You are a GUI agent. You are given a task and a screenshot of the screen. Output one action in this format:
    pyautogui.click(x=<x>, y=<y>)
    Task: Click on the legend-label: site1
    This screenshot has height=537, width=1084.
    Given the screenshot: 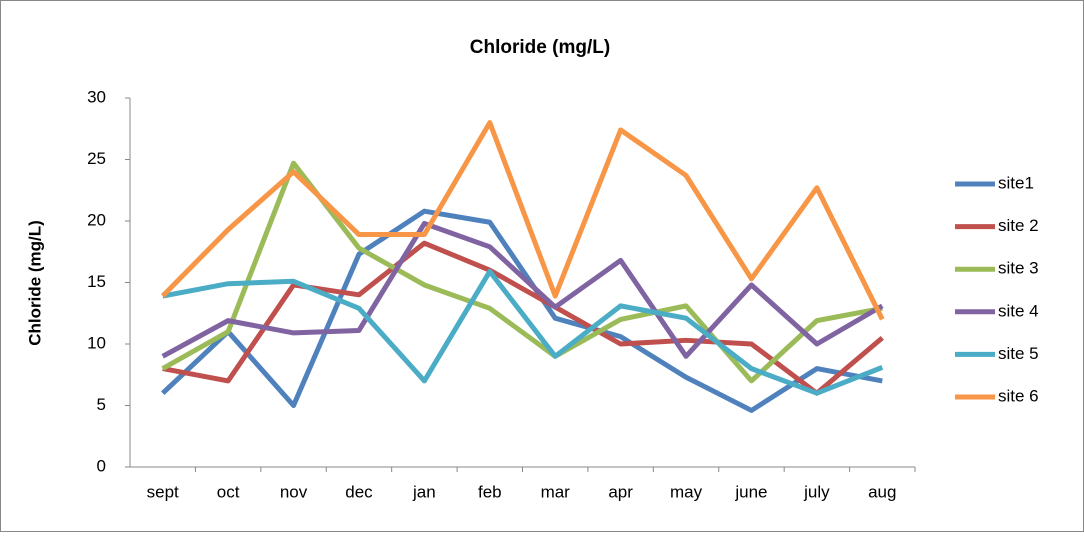 What is the action you would take?
    pyautogui.click(x=1016, y=182)
    